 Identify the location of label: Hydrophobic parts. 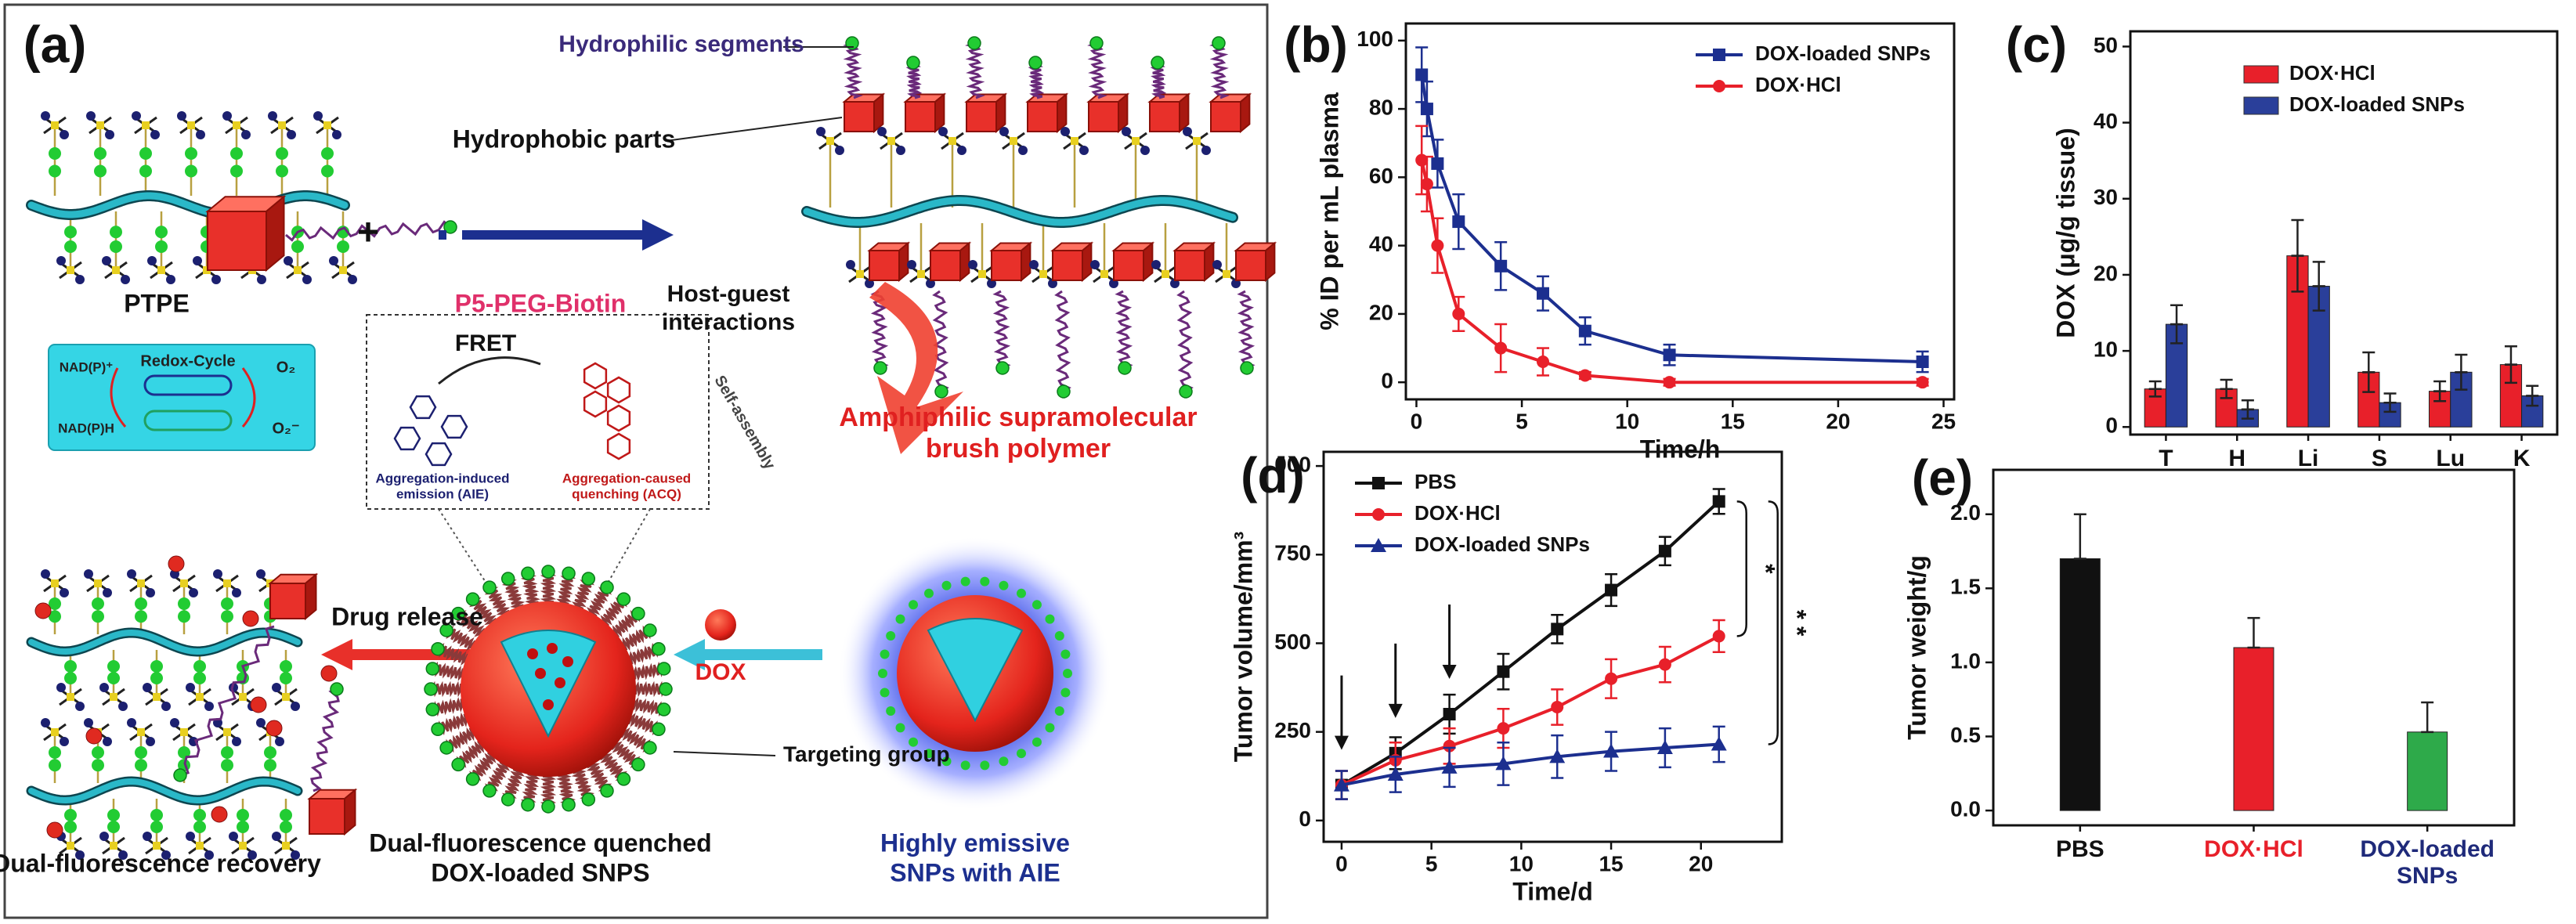
(564, 139).